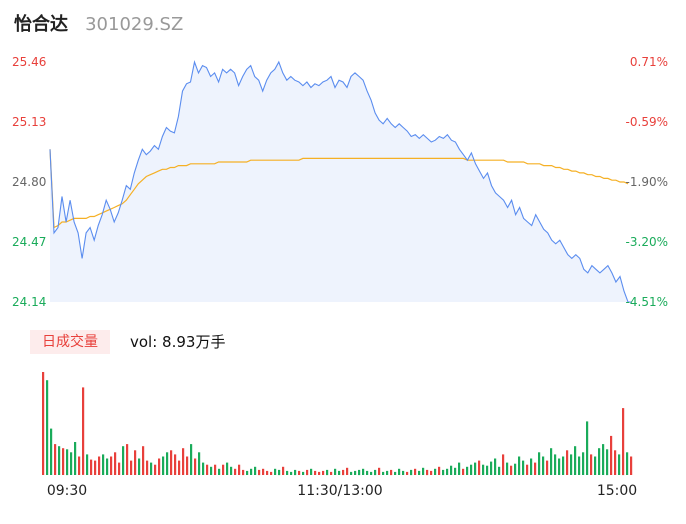 This screenshot has width=686, height=524. Describe the element at coordinates (70, 342) in the screenshot. I see `volume-tab: 日成交量` at that location.